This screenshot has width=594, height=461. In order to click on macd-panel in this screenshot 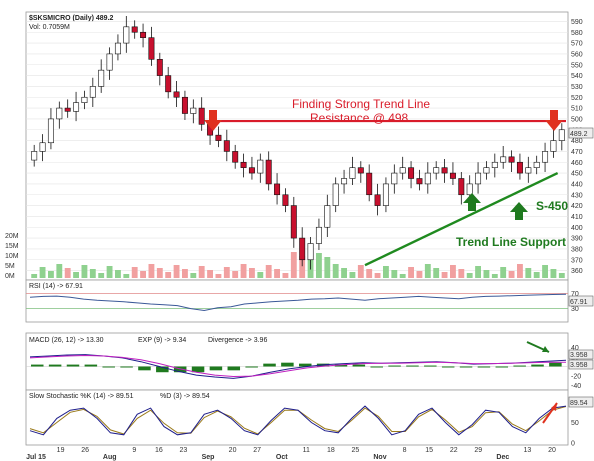, I will do `click(297, 361)`.